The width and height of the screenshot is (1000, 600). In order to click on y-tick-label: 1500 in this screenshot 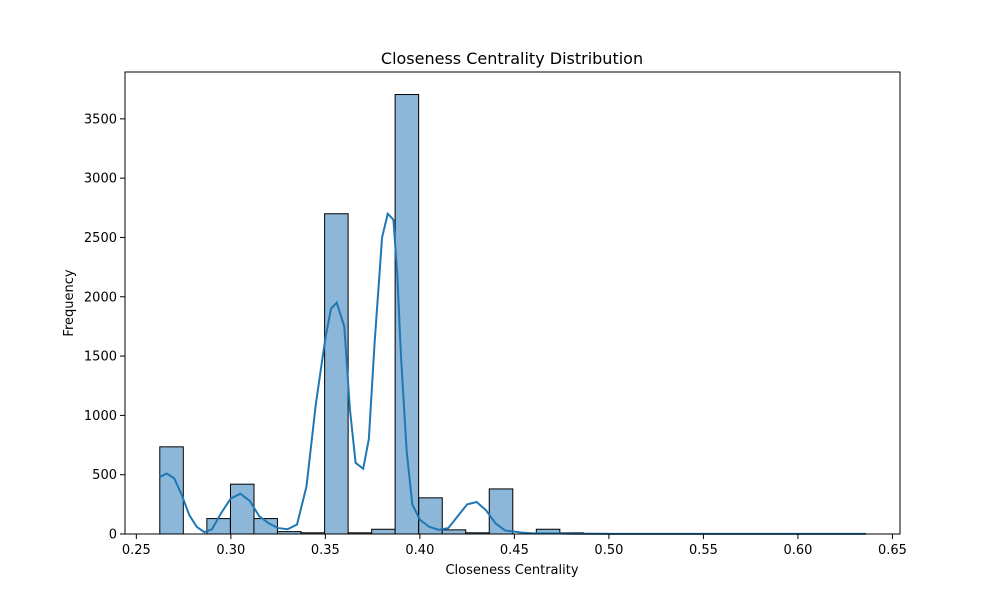, I will do `click(100, 357)`.